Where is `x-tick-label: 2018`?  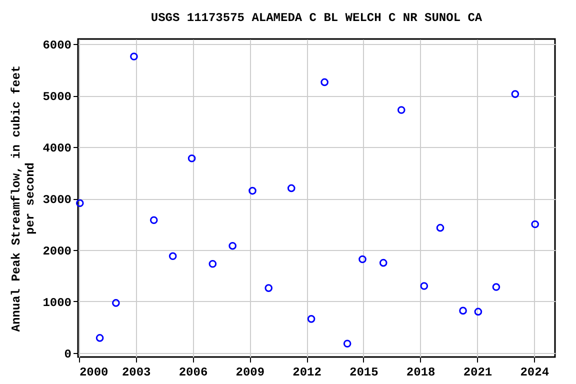 x-tick-label: 2018 is located at coordinates (421, 373).